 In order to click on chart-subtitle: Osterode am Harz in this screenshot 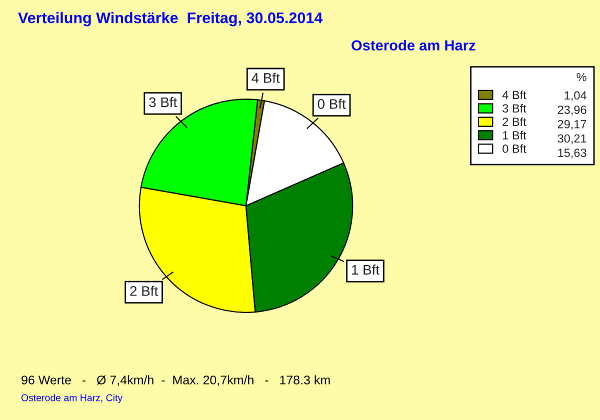, I will do `click(414, 45)`.